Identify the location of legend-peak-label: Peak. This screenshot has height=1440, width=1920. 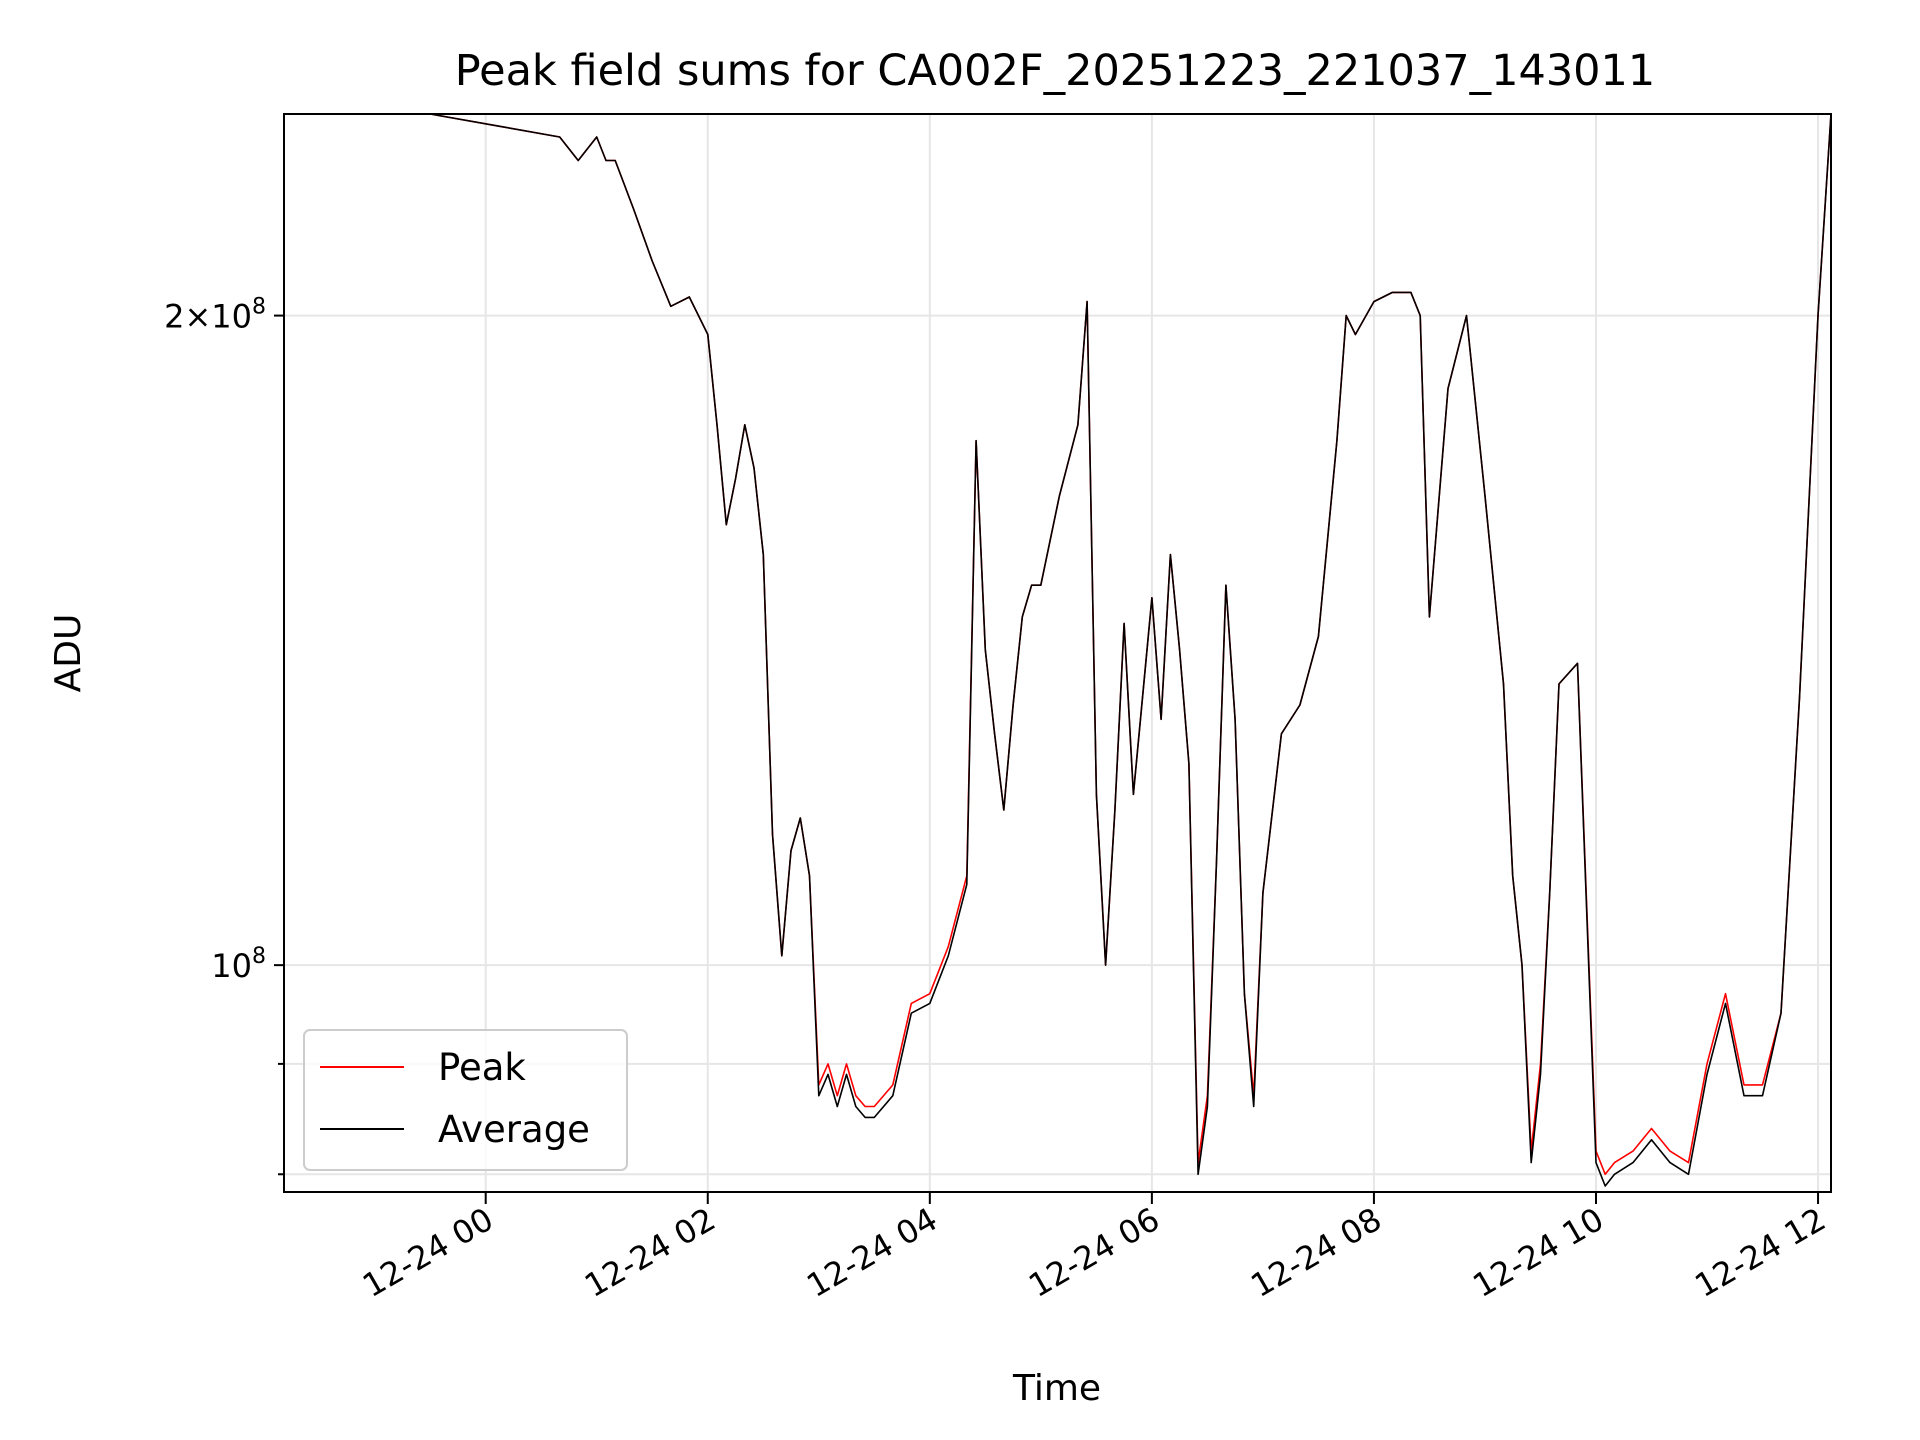
(482, 1067).